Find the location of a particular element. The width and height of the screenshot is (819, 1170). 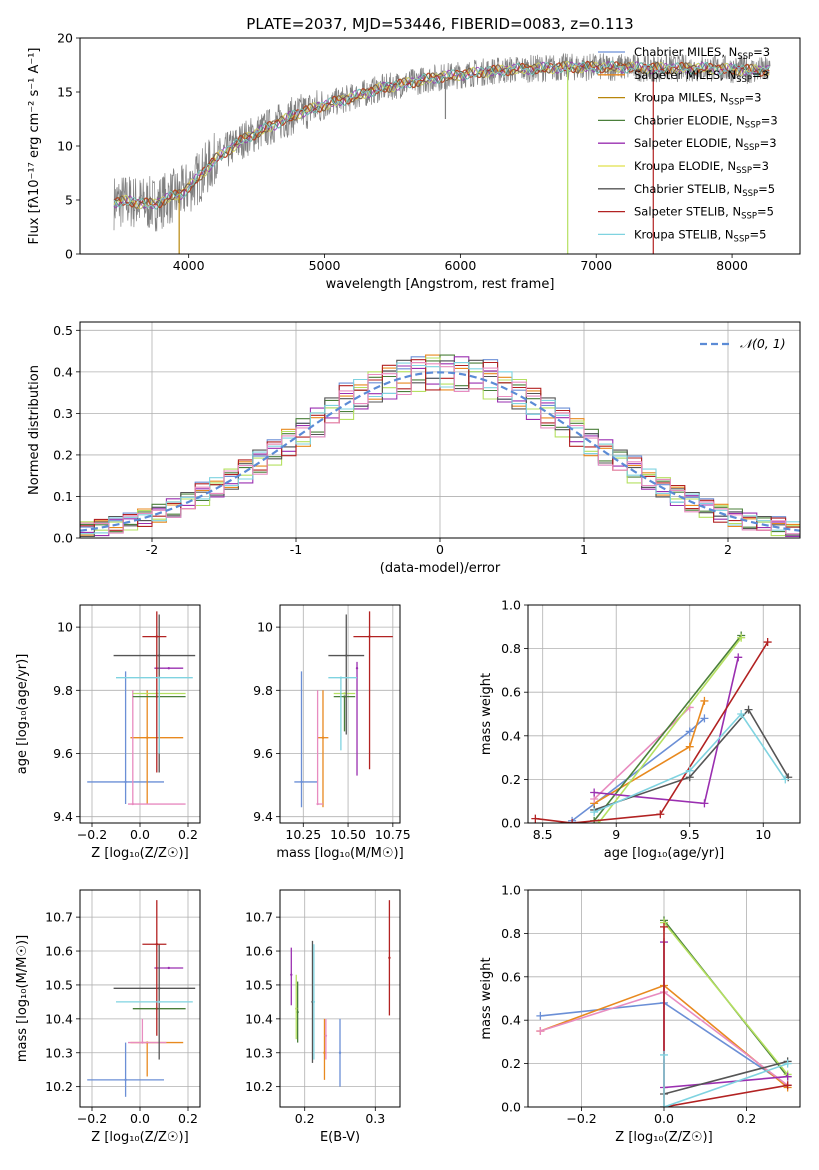

mass-weight-vs-Z-ytick-label-1: 0.2 is located at coordinates (511, 1063).